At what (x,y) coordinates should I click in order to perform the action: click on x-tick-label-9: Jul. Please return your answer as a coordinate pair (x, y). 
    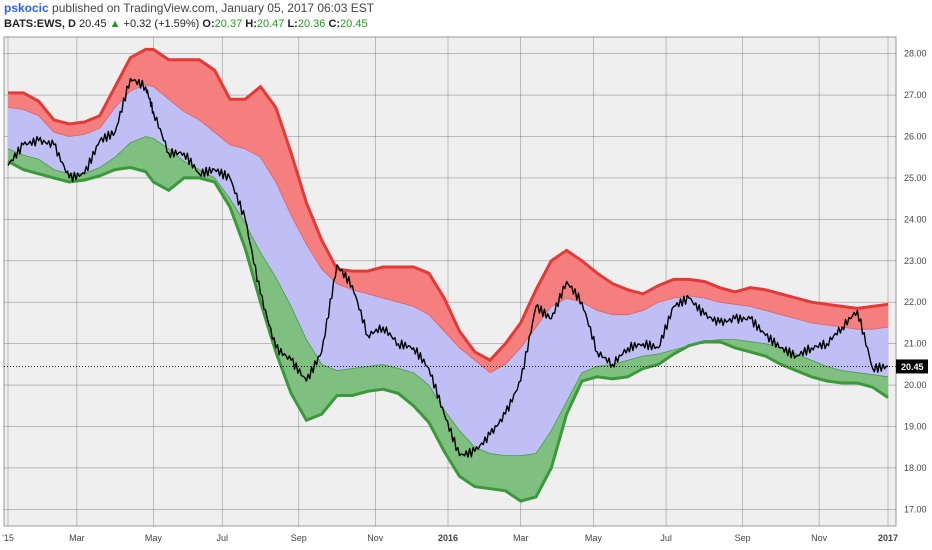
    Looking at the image, I should click on (666, 538).